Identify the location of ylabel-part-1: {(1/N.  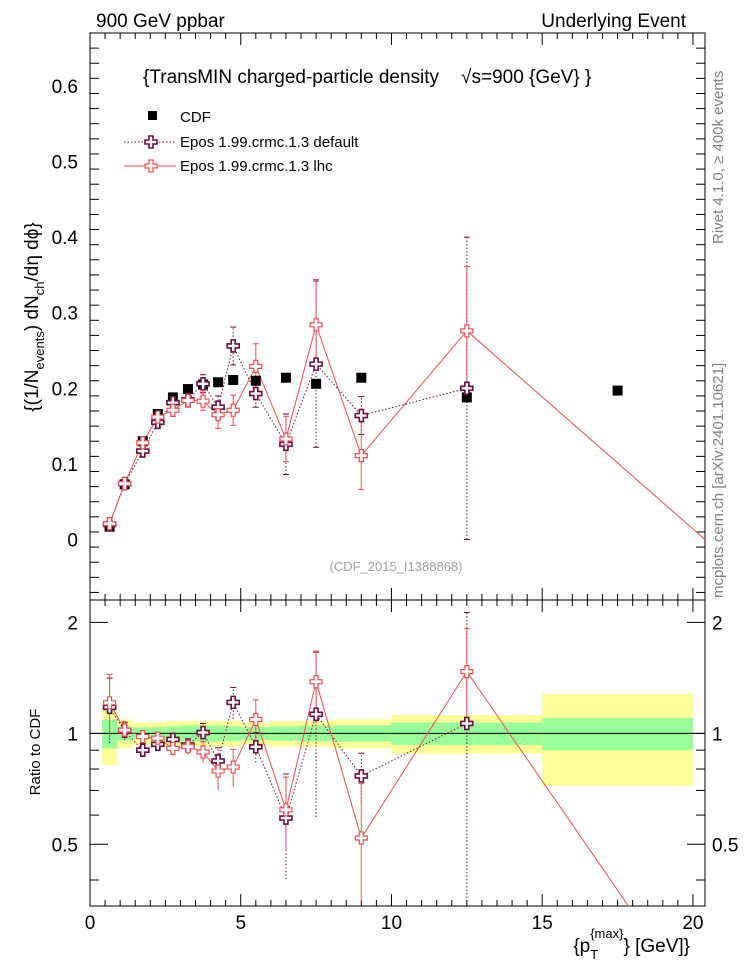
(32, 390).